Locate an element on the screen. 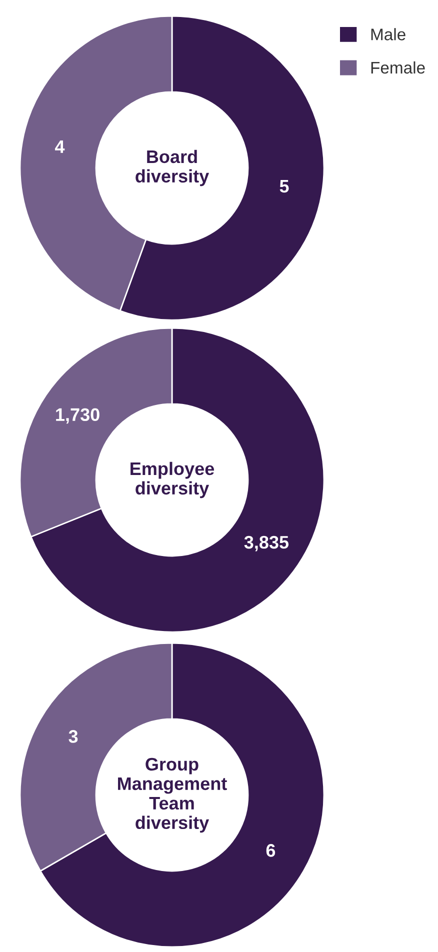 Image resolution: width=438 pixels, height=952 pixels. data-label: 5 is located at coordinates (284, 186).